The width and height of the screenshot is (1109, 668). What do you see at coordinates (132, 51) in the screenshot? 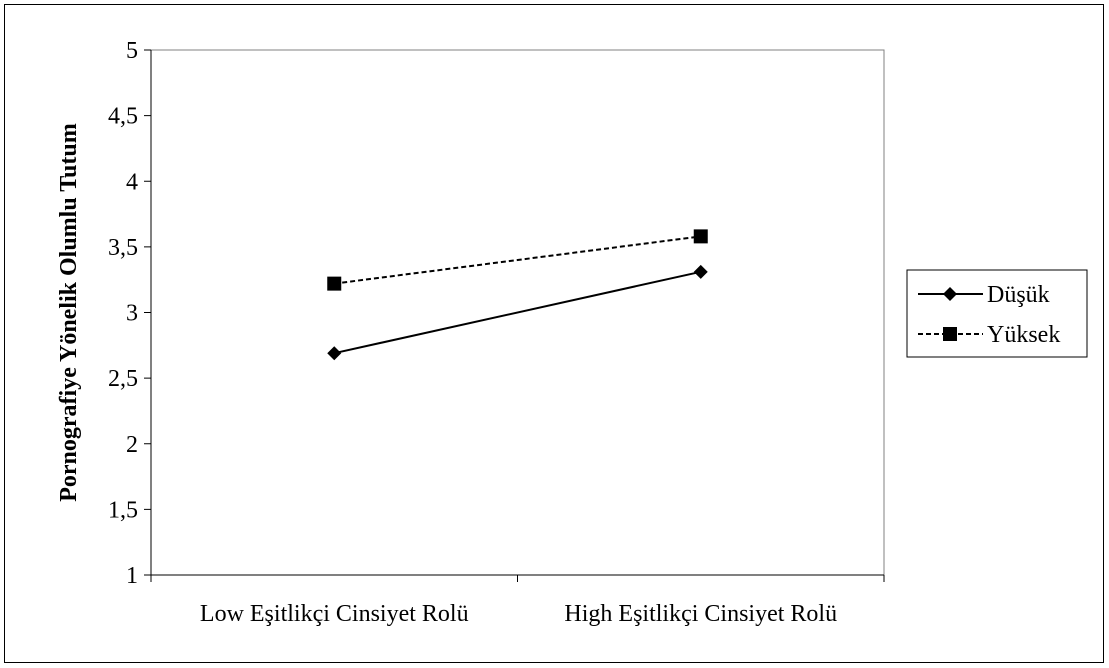
I see `y-tick-label: 5` at bounding box center [132, 51].